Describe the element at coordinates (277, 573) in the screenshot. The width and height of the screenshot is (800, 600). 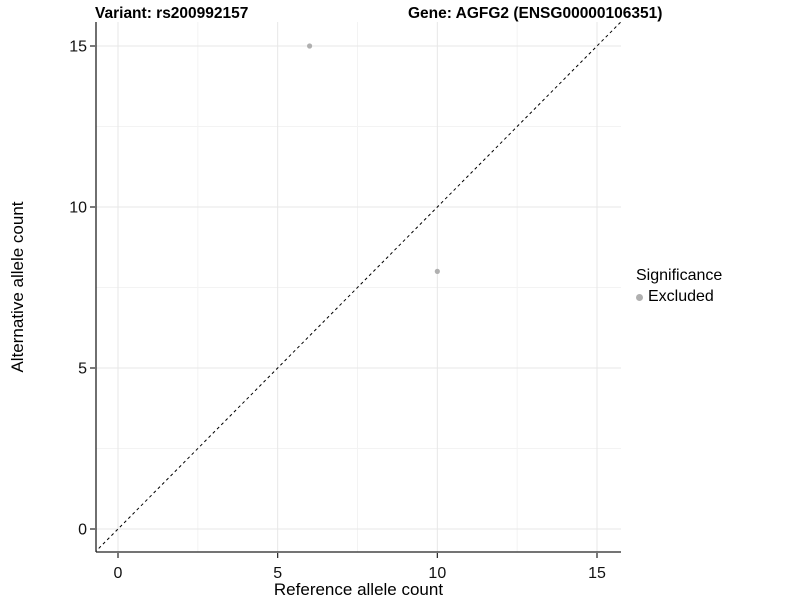
I see `x-tick-label: 5` at that location.